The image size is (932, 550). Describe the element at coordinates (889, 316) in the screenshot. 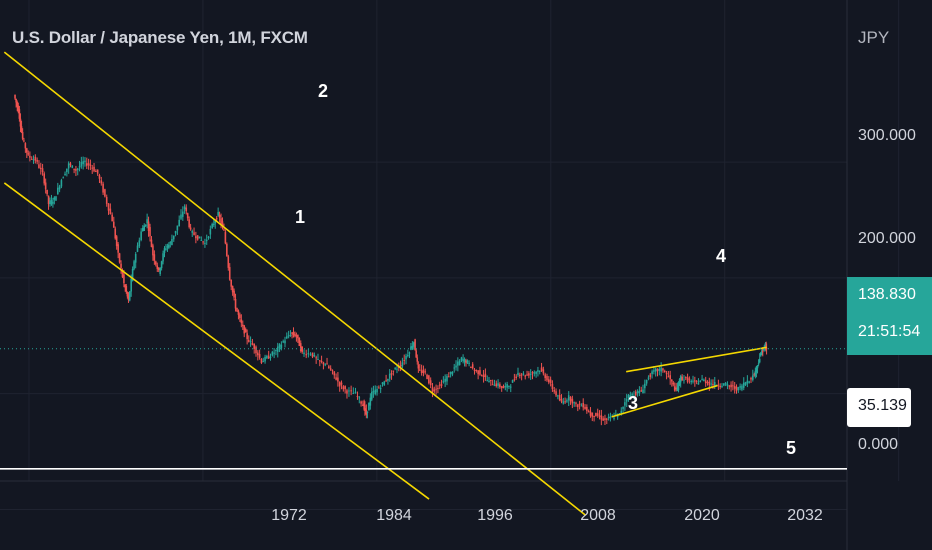

I see `last-price-badge: 138.830 21:51:54` at that location.